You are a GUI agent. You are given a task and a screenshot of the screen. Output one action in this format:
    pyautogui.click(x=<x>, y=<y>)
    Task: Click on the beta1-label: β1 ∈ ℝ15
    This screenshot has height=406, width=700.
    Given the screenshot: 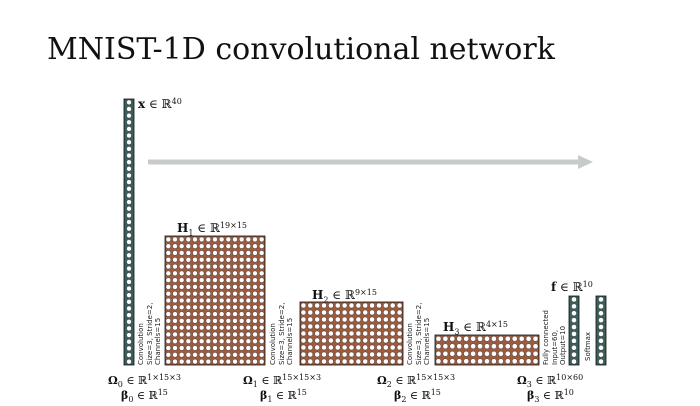 What is the action you would take?
    pyautogui.click(x=283, y=396)
    